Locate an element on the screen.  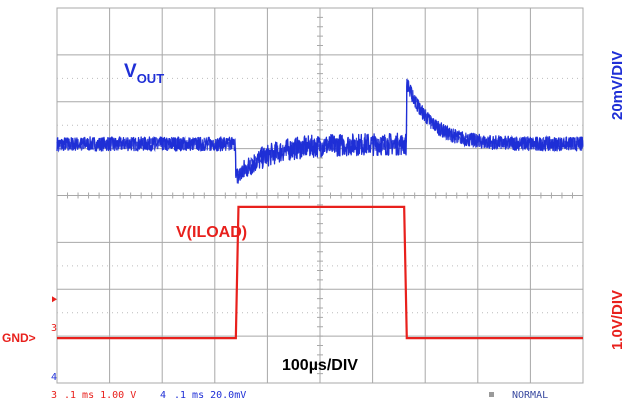
iload-scale-label: 1.0V/DIV is located at coordinates (617, 320).